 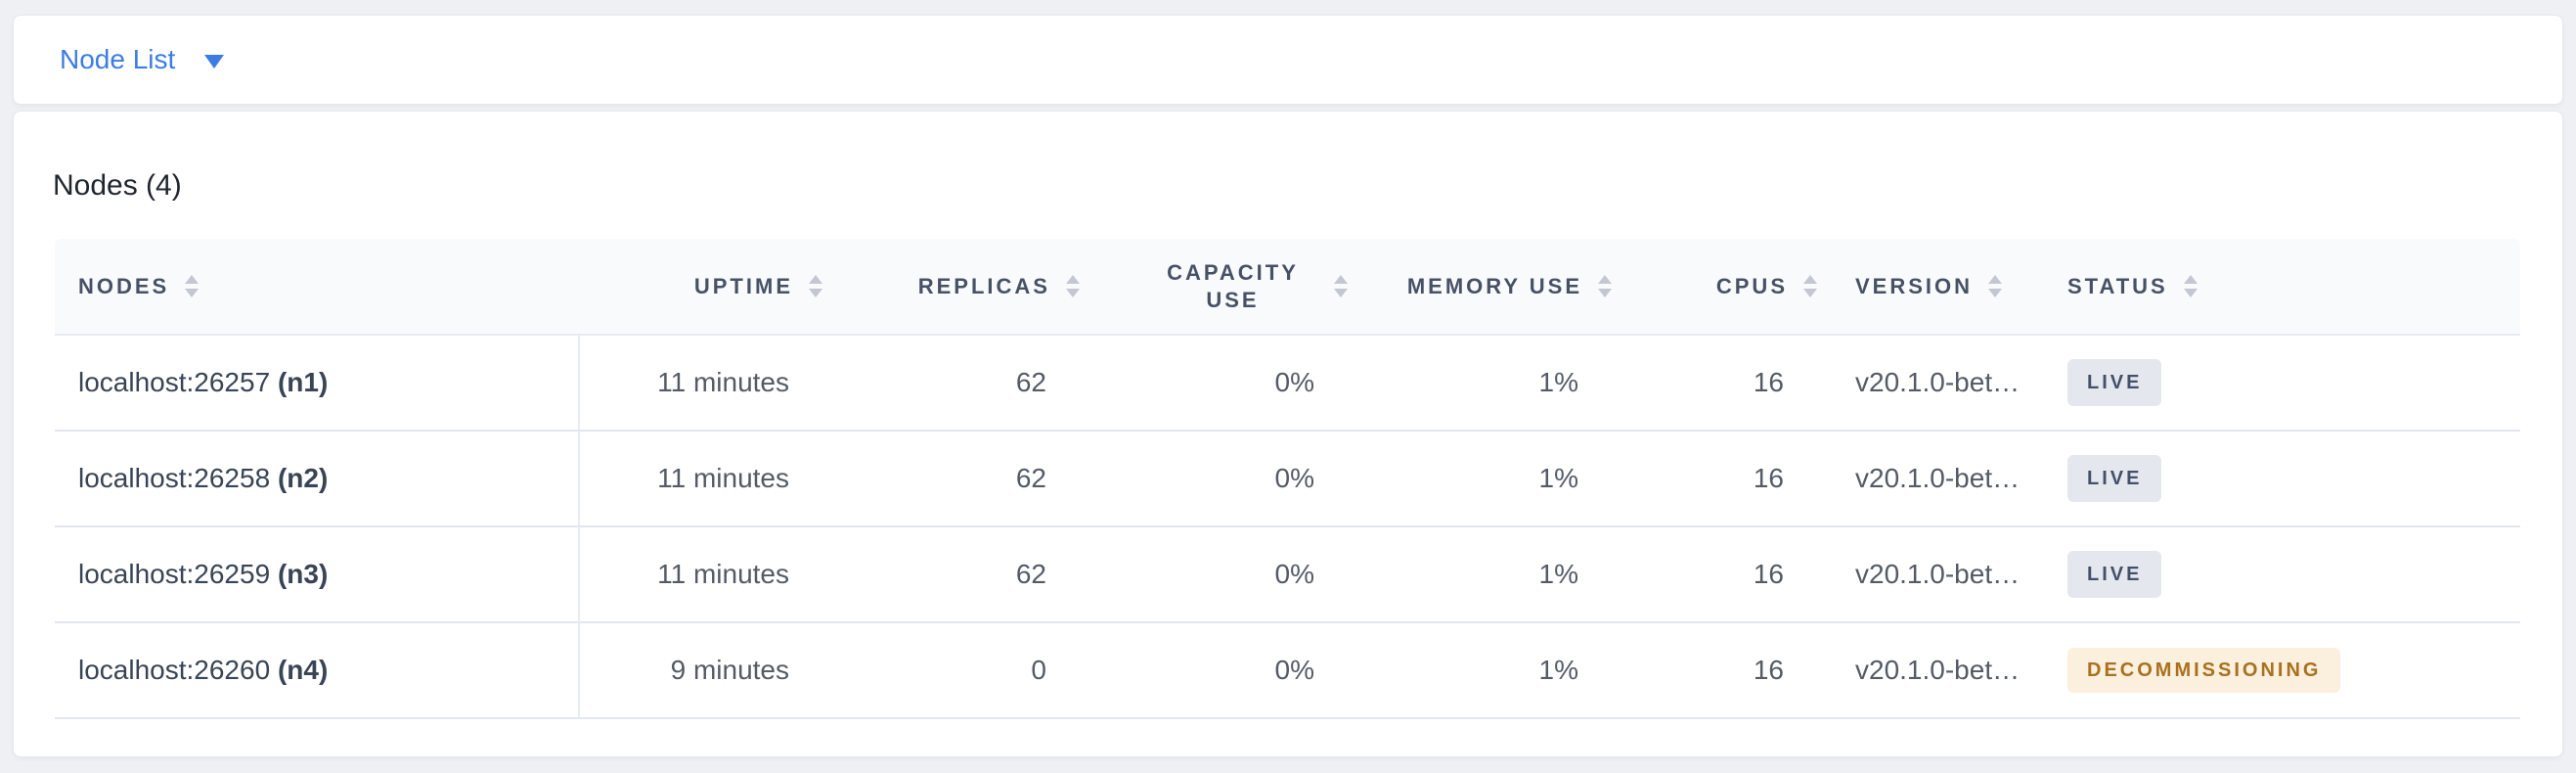 I want to click on column-header-uptime: UPTIME, so click(x=701, y=287).